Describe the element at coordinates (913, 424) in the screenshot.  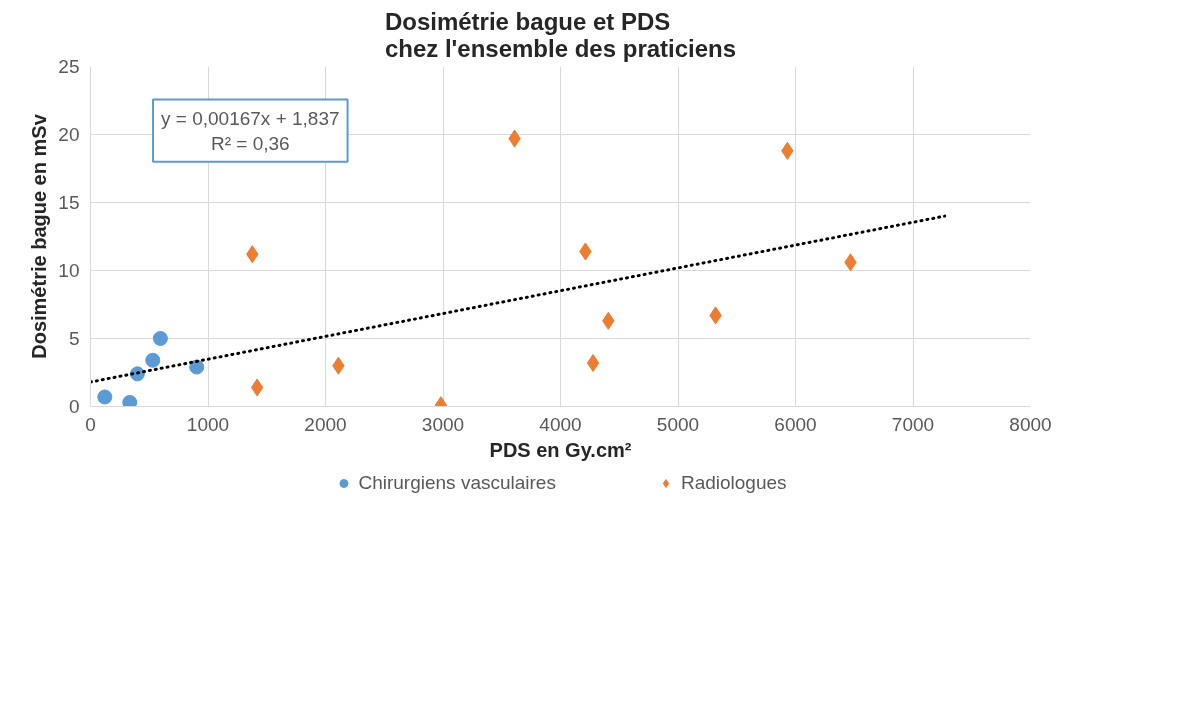
I see `x-tick-label: 7000` at that location.